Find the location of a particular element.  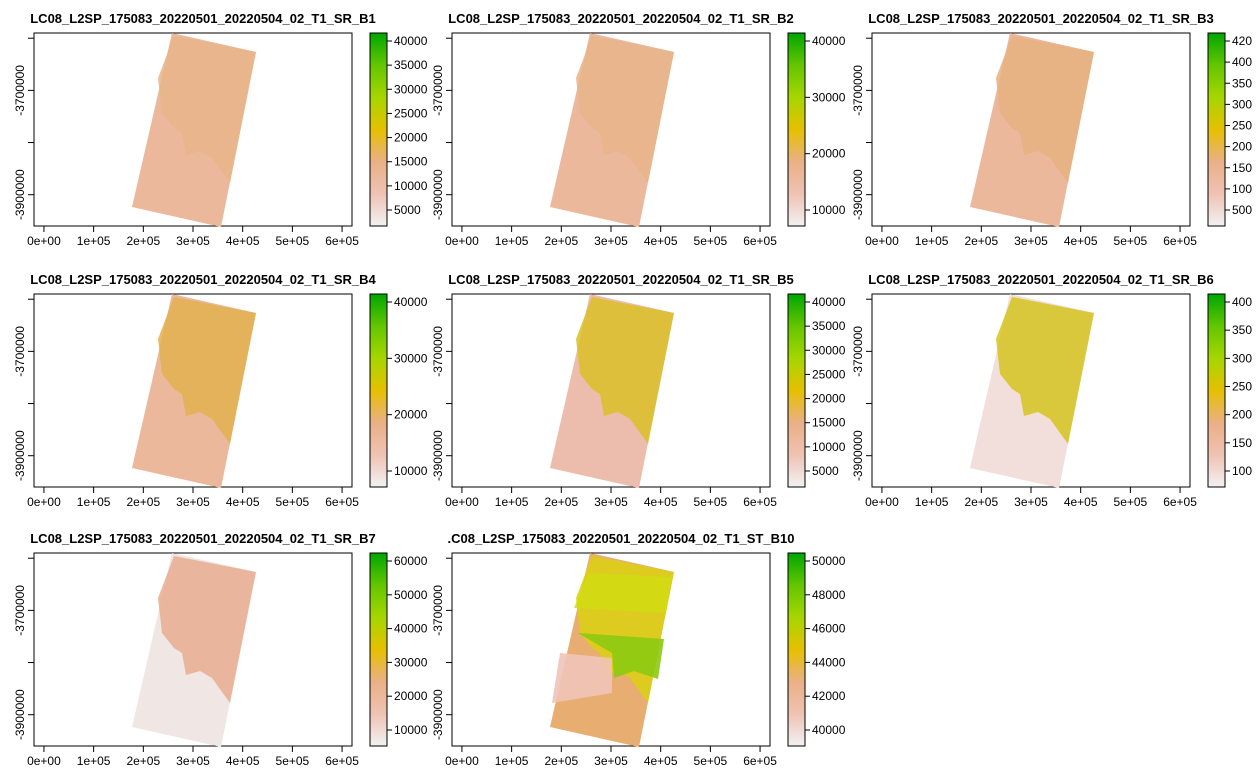

legend-tick-label: 150 is located at coordinates (1242, 443).